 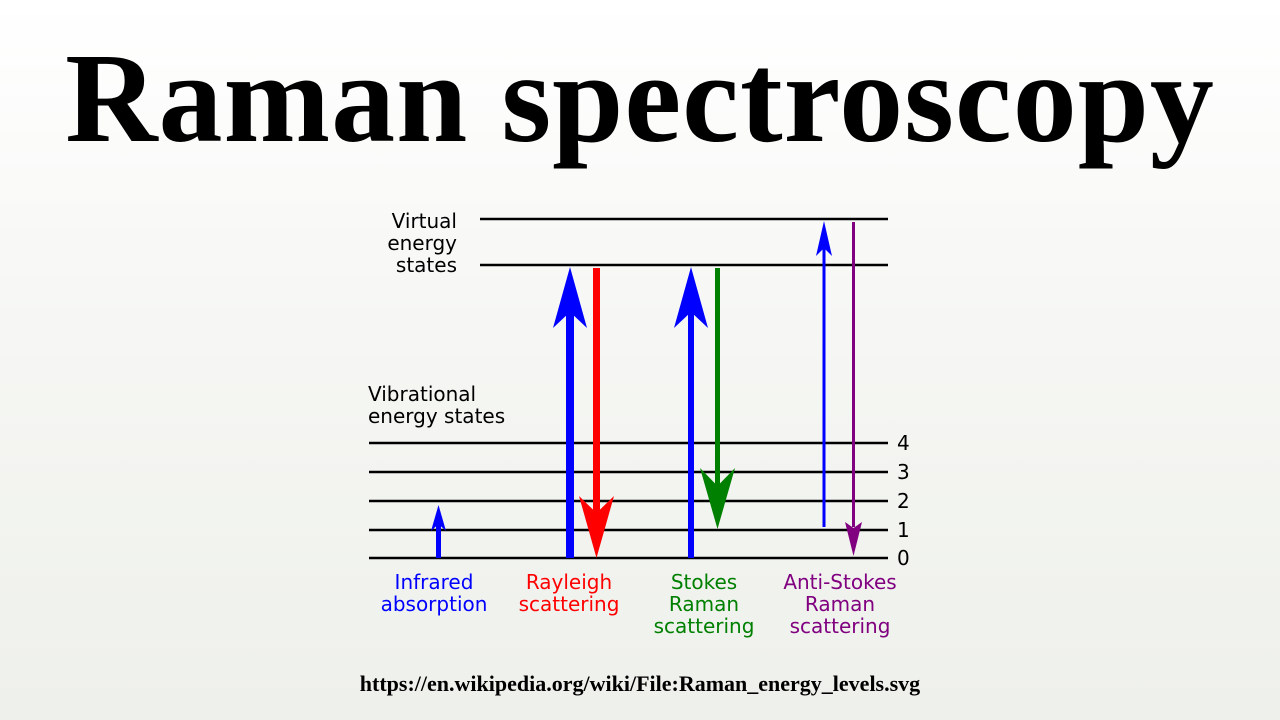 What do you see at coordinates (853, 389) in the screenshot?
I see `anti-stokes-scattering-arrow` at bounding box center [853, 389].